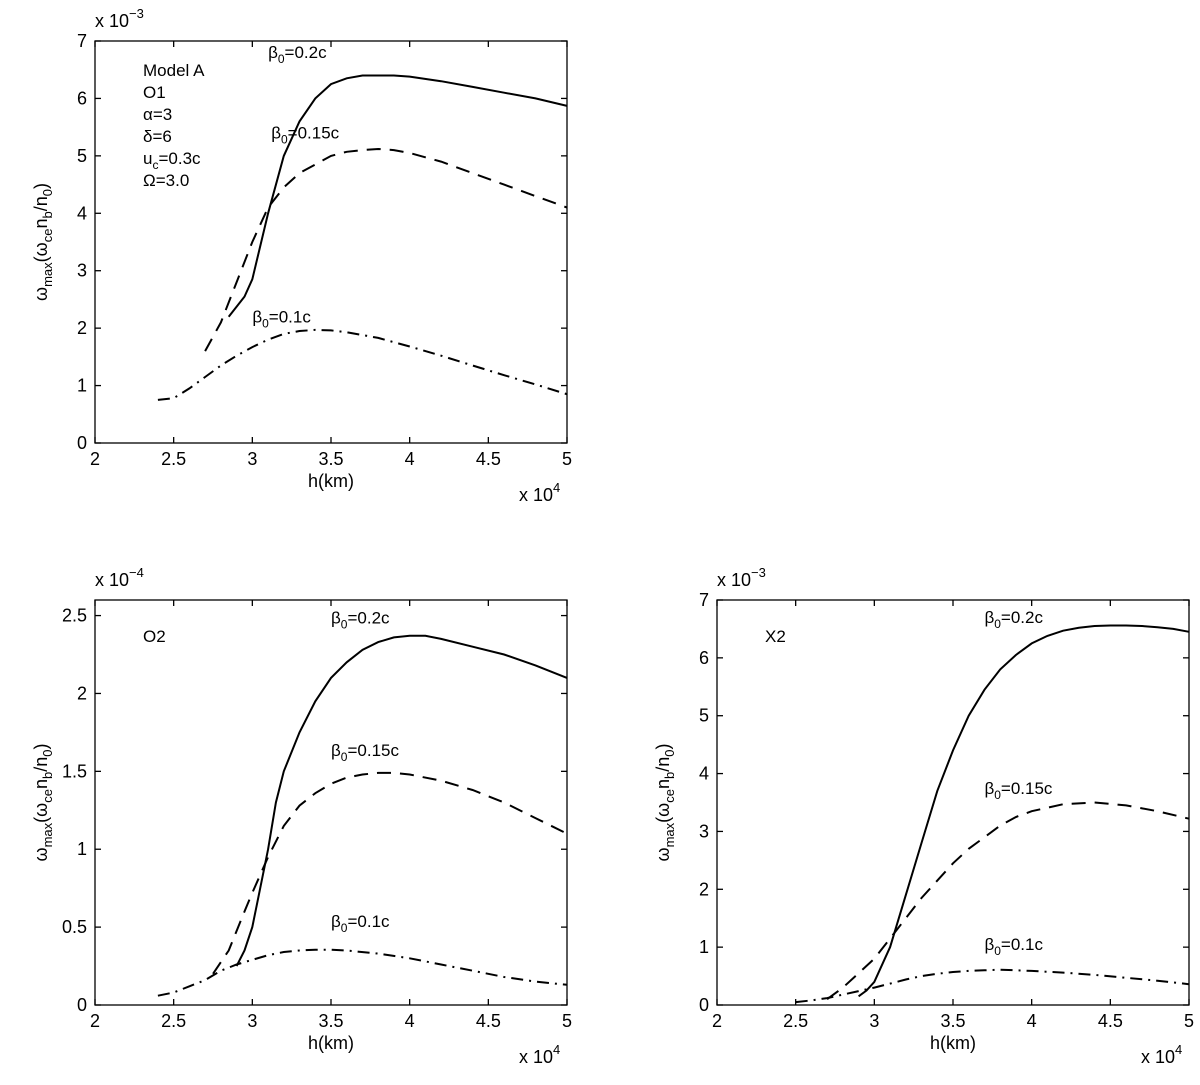 This screenshot has height=1085, width=1200. What do you see at coordinates (74, 616) in the screenshot?
I see `y-tick-label: 2.5` at bounding box center [74, 616].